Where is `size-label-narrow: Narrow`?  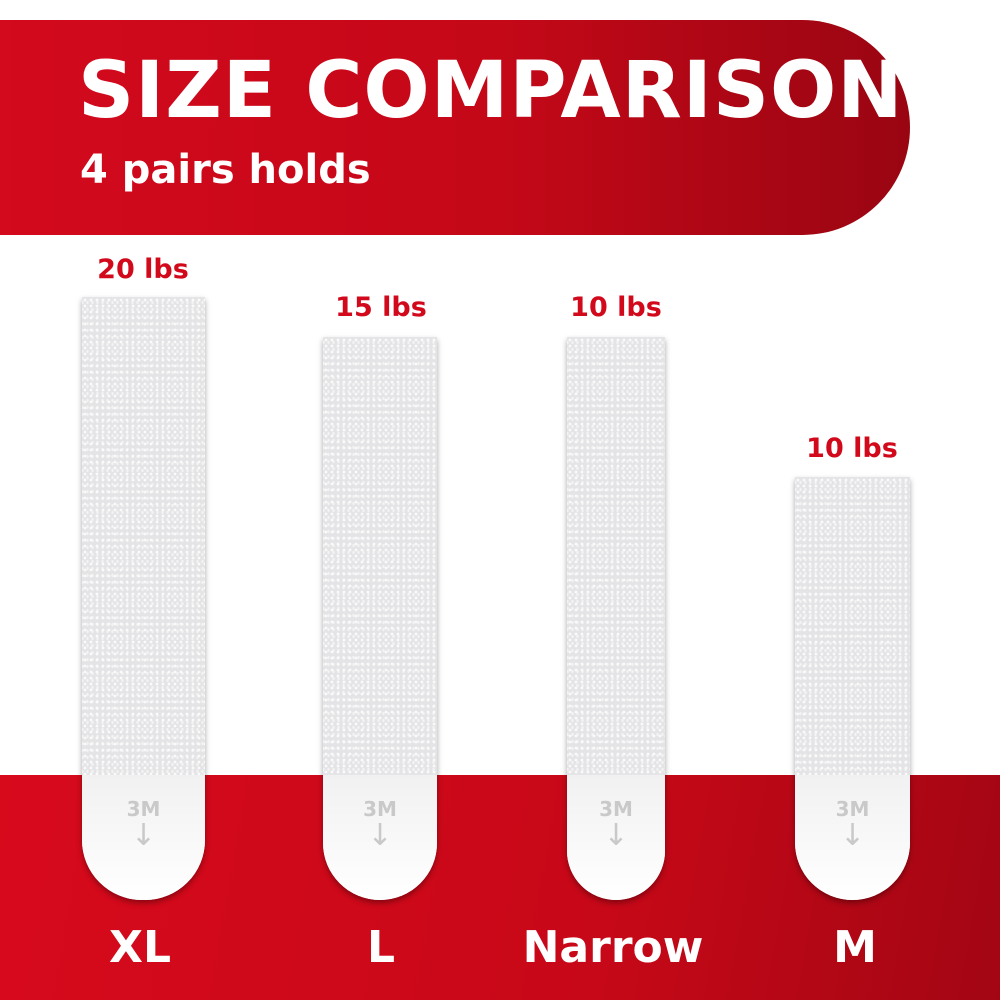
size-label-narrow: Narrow is located at coordinates (613, 947).